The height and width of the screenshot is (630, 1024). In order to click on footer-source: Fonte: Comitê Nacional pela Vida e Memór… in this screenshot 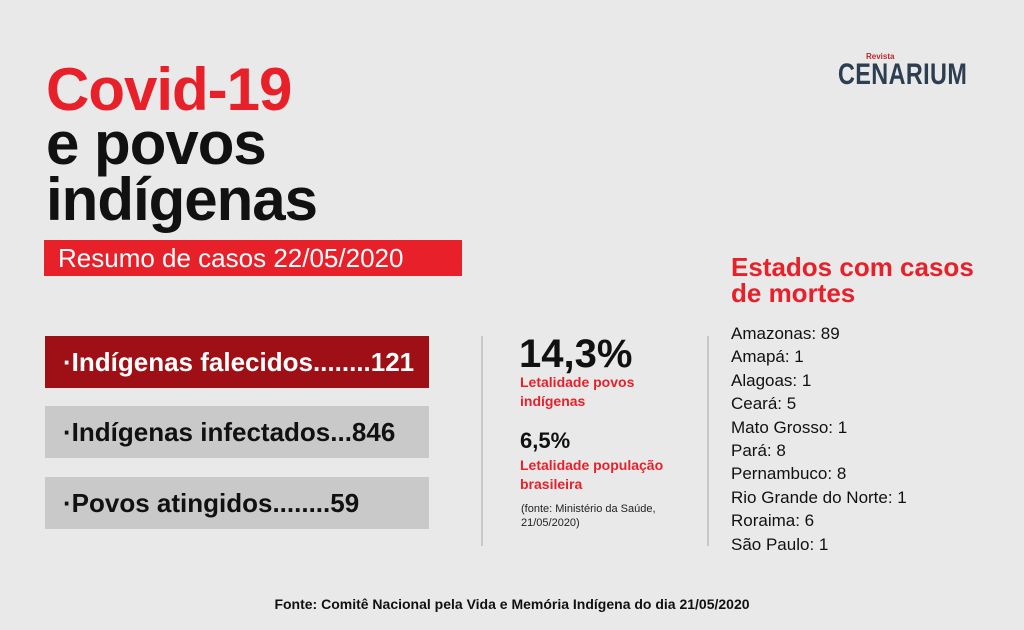, I will do `click(512, 604)`.